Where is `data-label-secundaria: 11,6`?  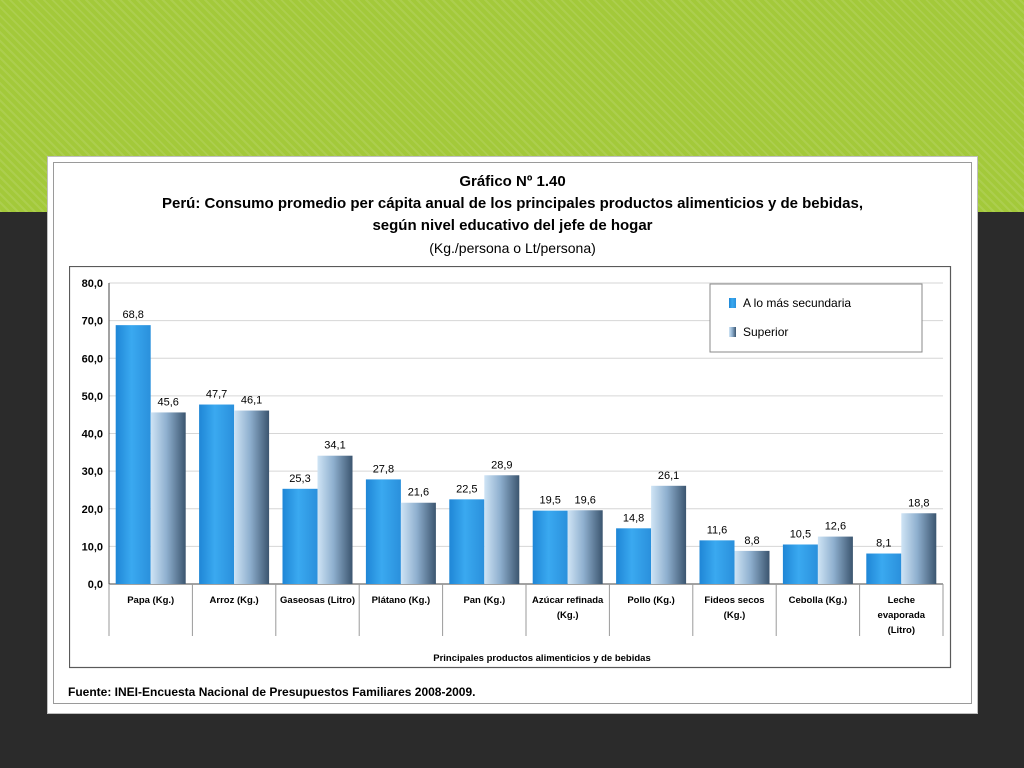 data-label-secundaria: 11,6 is located at coordinates (717, 530).